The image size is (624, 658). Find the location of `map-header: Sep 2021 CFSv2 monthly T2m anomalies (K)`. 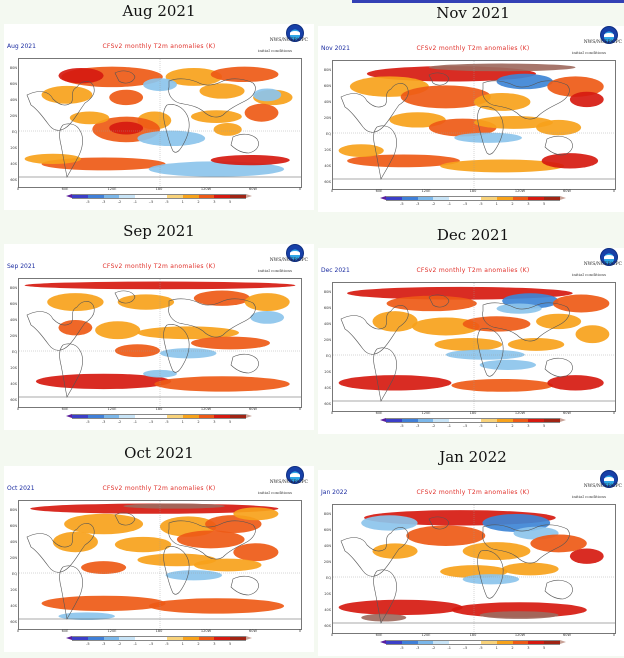

map-header: Sep 2021 CFSv2 monthly T2m anomalies (K) is located at coordinates (159, 267).